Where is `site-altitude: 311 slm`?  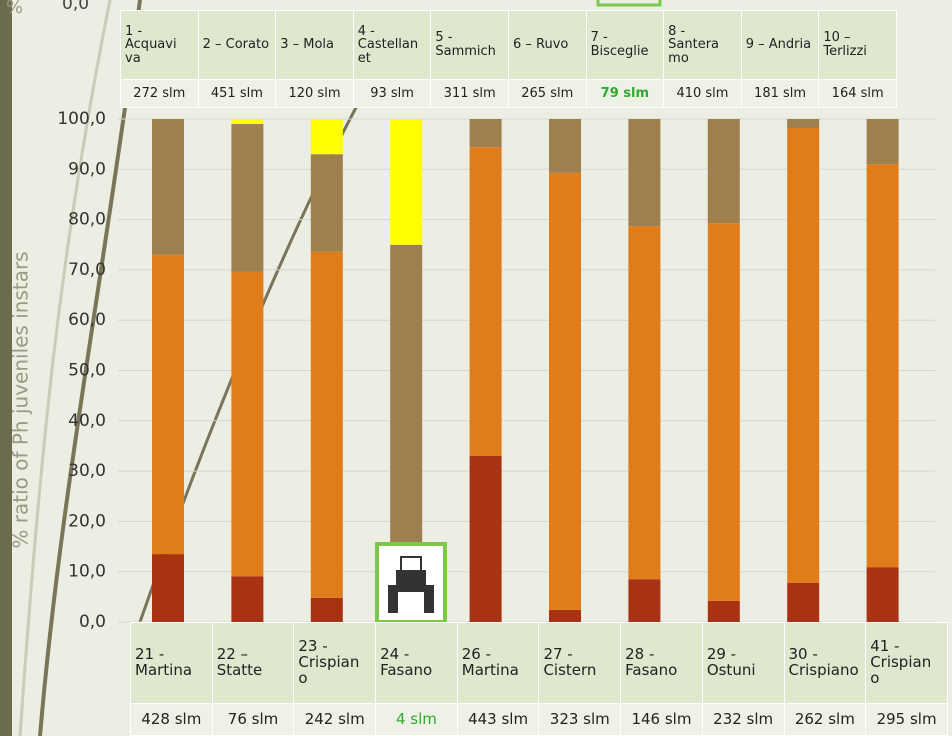 site-altitude: 311 slm is located at coordinates (469, 93).